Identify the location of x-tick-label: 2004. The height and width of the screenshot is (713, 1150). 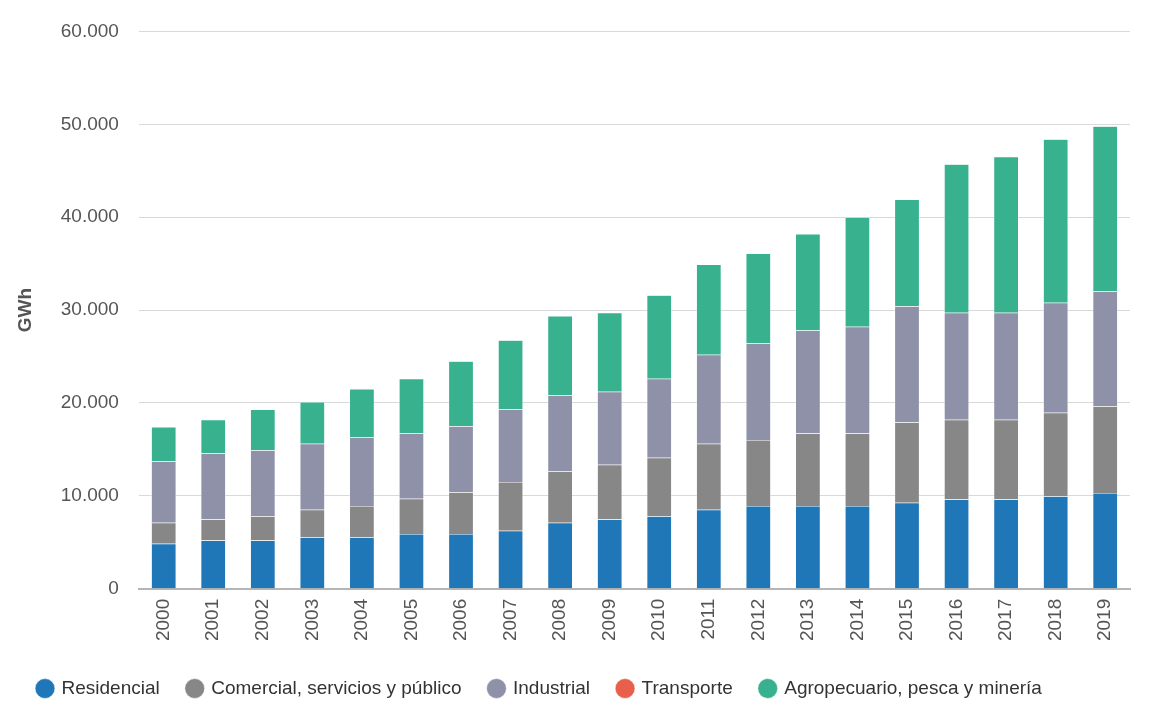
(361, 620).